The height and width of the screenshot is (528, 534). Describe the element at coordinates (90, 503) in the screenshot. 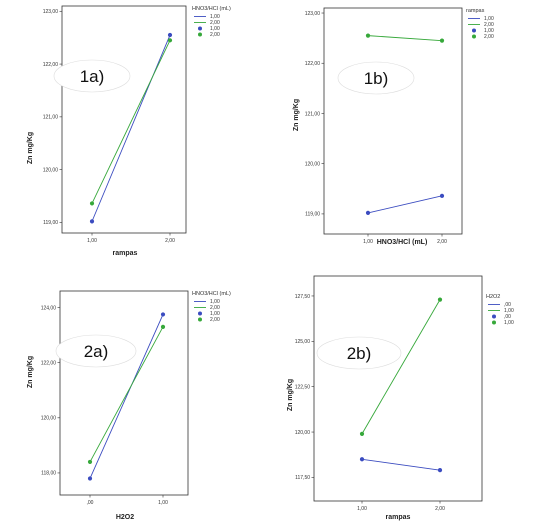

I see `x-tick-label: ,00` at that location.